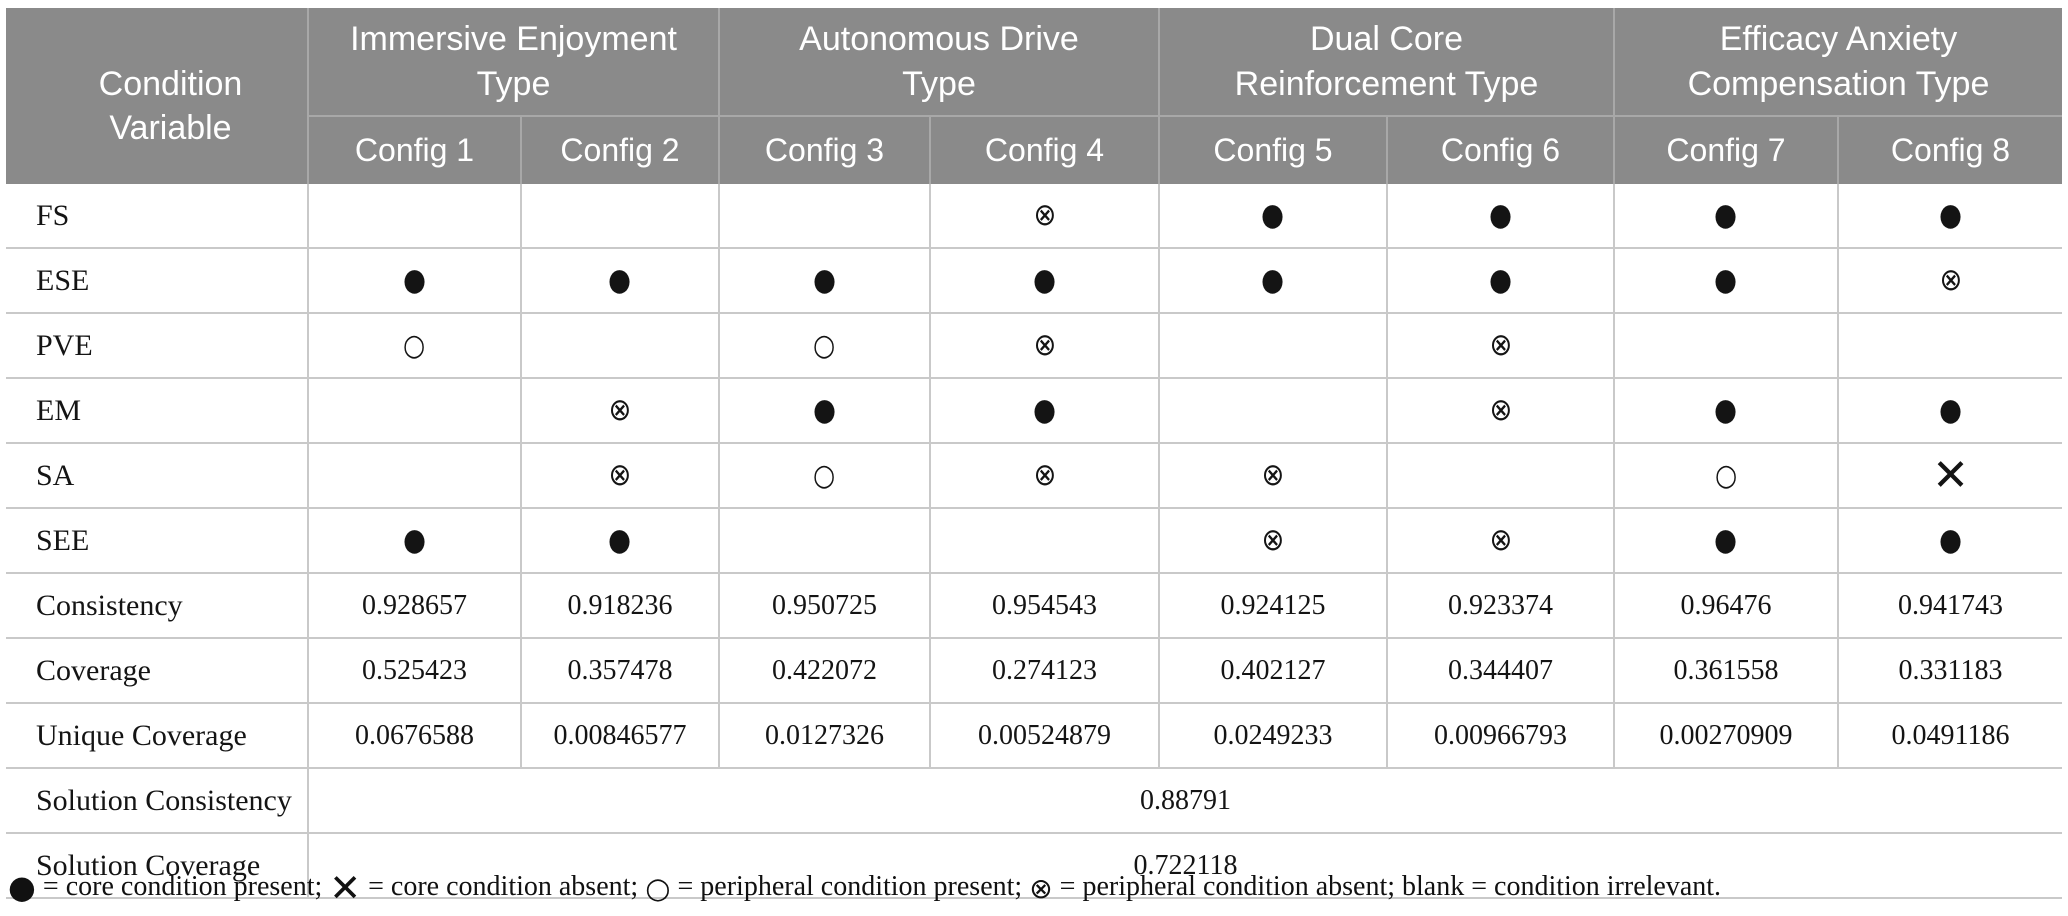 The image size is (2068, 916). What do you see at coordinates (1044, 735) in the screenshot?
I see `metric-value: 0.00524879` at bounding box center [1044, 735].